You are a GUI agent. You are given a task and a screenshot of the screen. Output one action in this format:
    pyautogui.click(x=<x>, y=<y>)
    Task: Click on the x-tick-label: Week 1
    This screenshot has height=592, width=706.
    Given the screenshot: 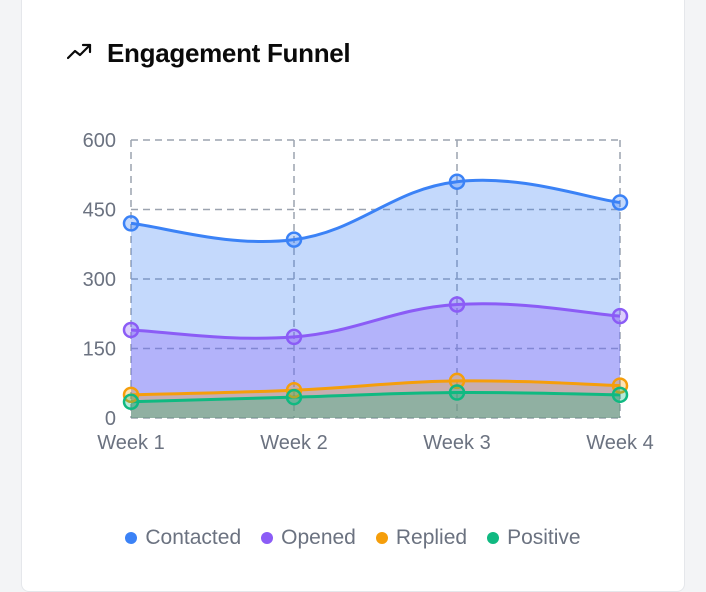 What is the action you would take?
    pyautogui.click(x=130, y=443)
    